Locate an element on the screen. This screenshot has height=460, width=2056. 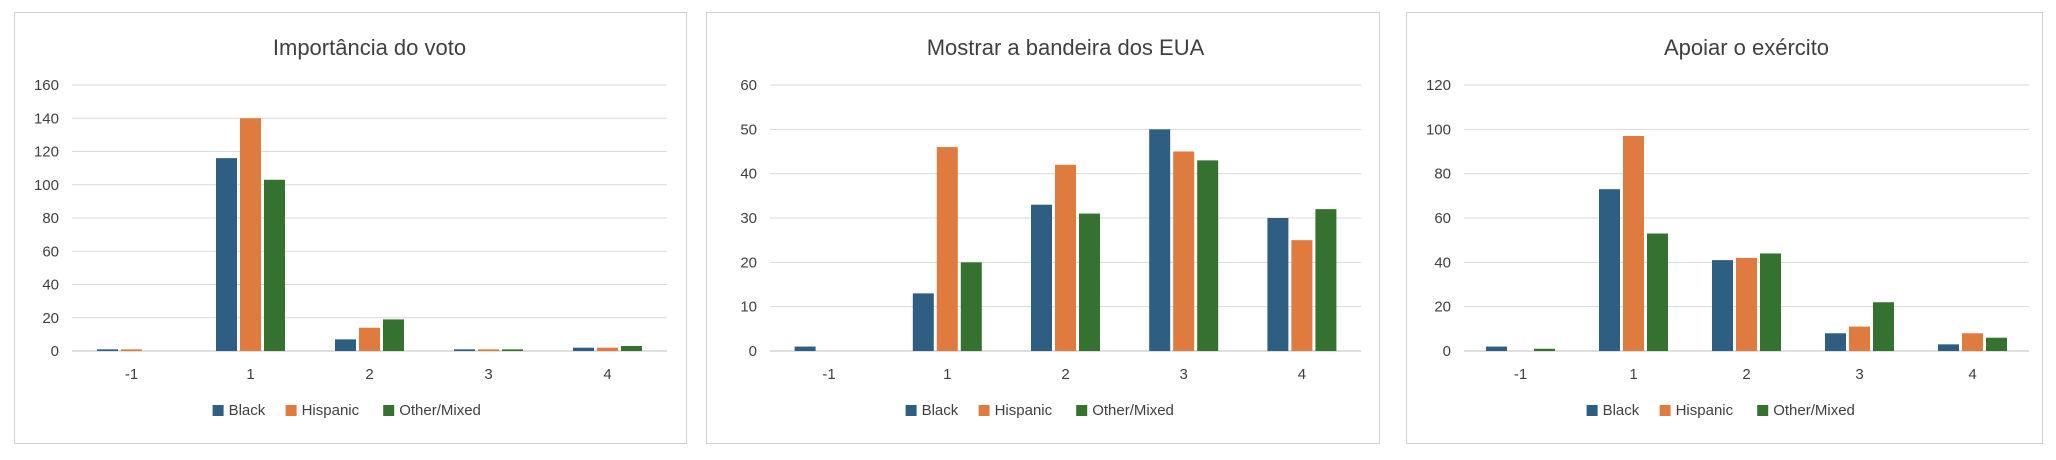
y-tick-label: 30 is located at coordinates (748, 218).